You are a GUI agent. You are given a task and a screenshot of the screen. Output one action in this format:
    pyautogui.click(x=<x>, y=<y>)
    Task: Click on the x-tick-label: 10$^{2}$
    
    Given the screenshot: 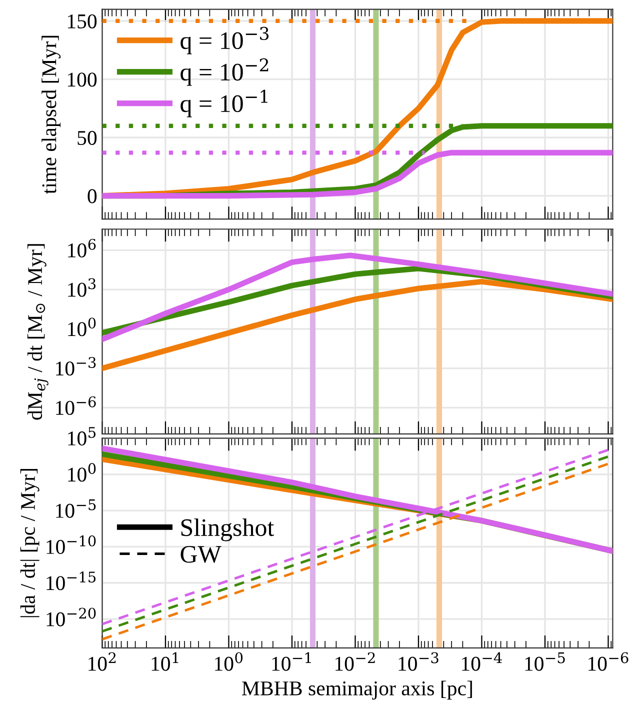 What is the action you would take?
    pyautogui.click(x=102, y=661)
    